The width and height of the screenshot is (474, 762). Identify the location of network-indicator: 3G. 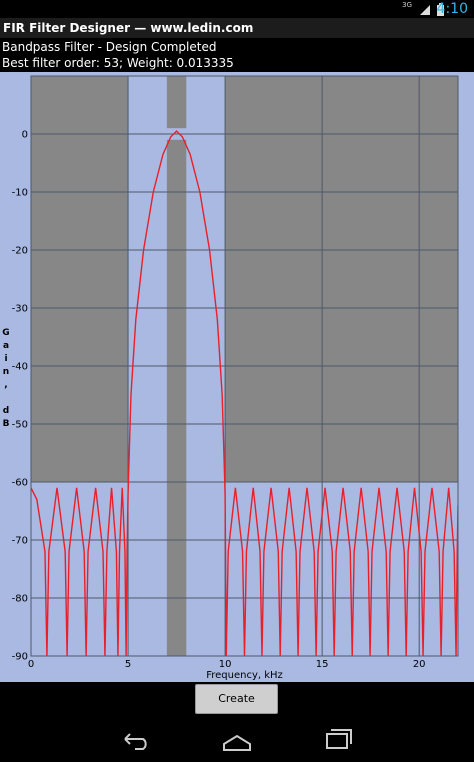
(407, 5).